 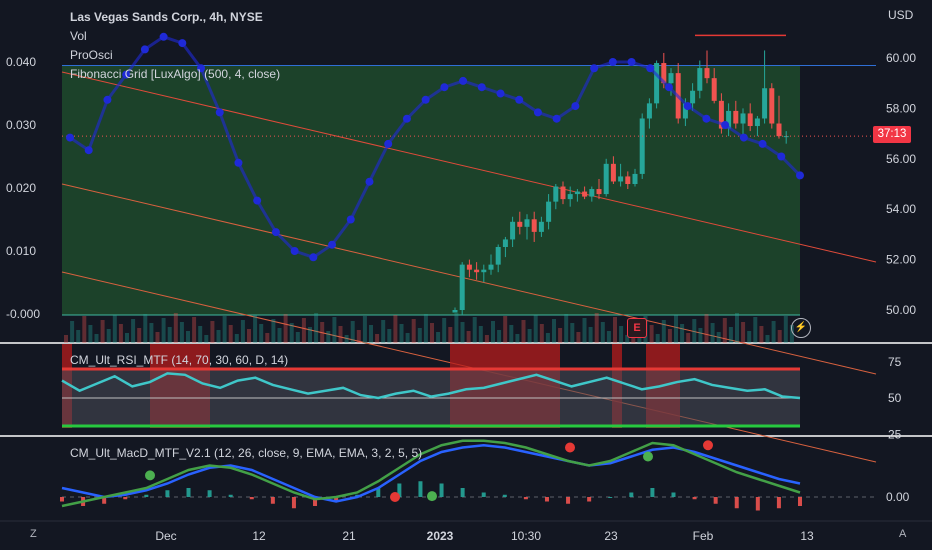 I want to click on legend-vol: Vol, so click(x=78, y=36).